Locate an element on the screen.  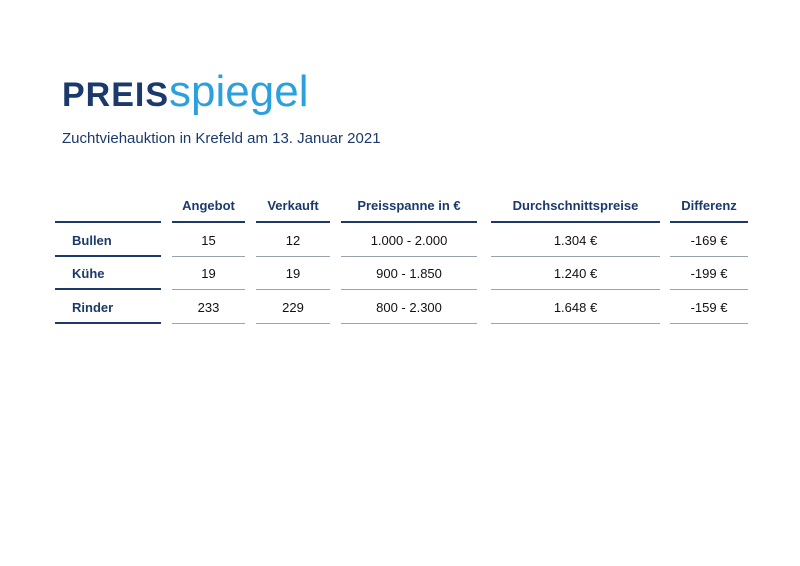
column-header-differenz: Differenz is located at coordinates (709, 205).